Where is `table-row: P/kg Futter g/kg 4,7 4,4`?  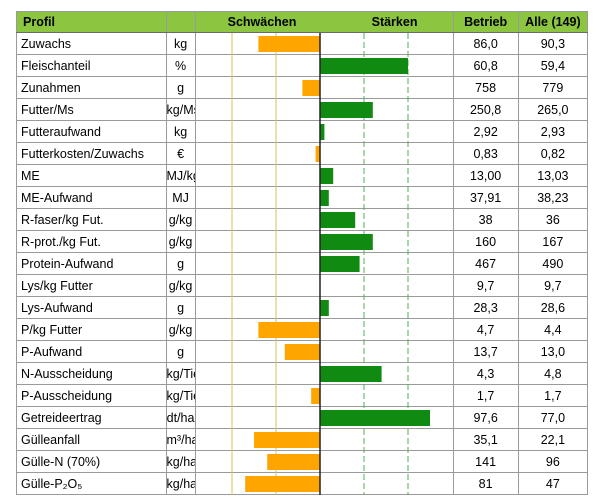
table-row: P/kg Futter g/kg 4,7 4,4 is located at coordinates (302, 329).